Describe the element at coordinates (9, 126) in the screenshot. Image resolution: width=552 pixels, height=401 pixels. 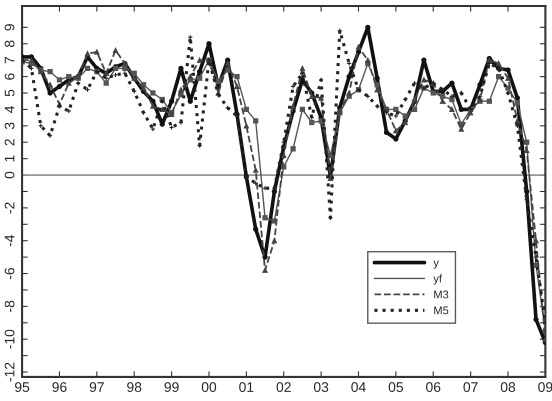
I see `y-tick-label: 3` at that location.